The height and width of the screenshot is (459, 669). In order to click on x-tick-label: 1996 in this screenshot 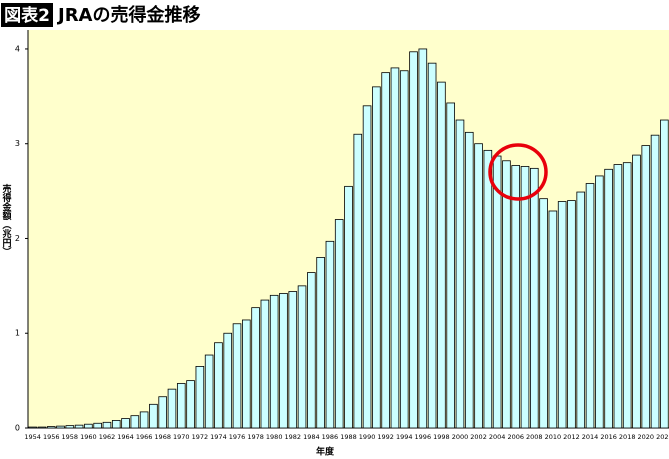, I will do `click(423, 437)`.